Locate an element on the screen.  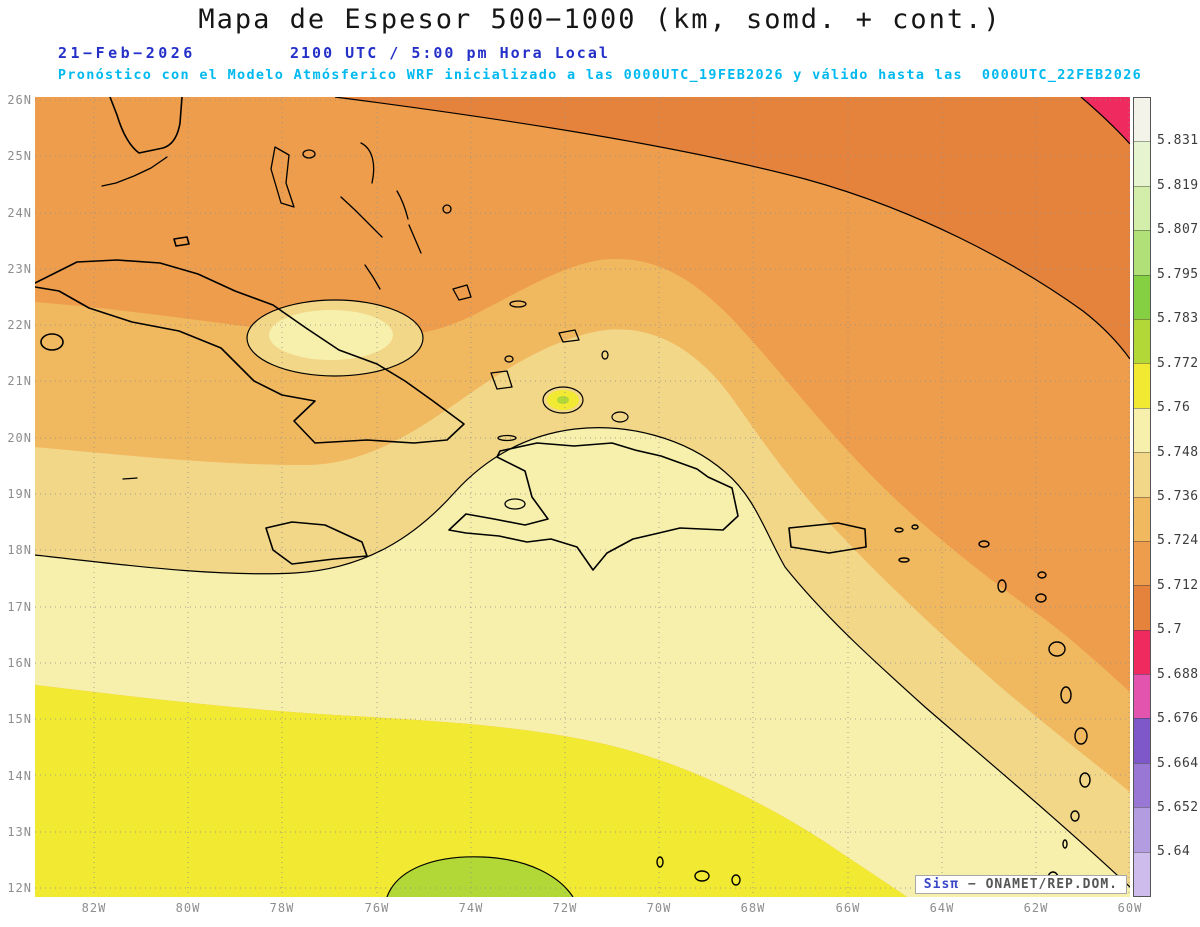
contour-corner is located at coordinates (1105, 121).